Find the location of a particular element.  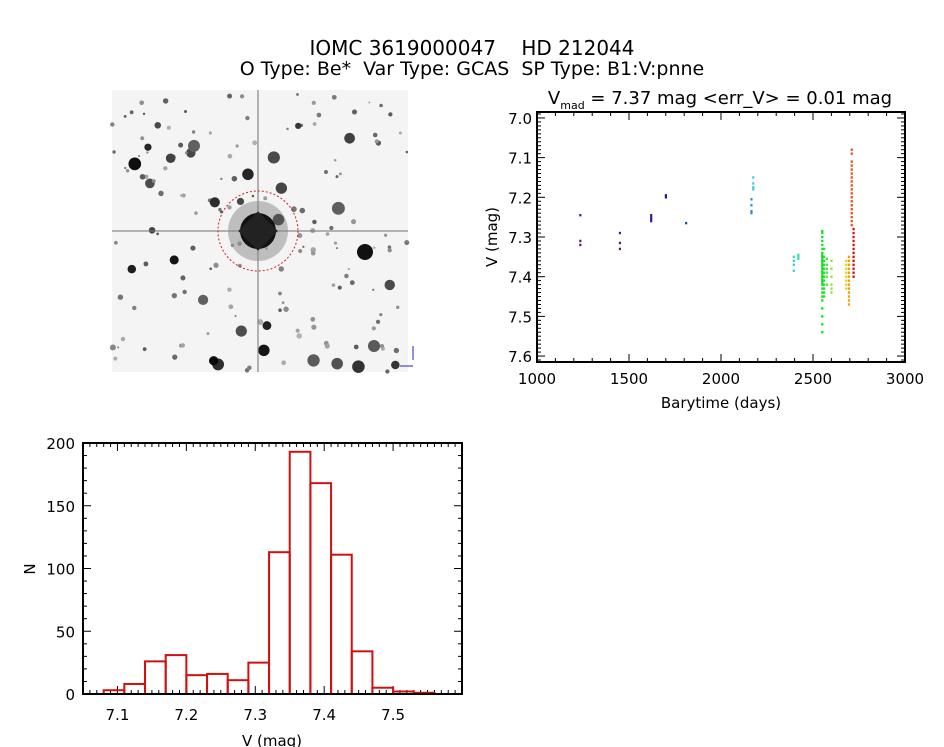

y-tick-label: 7.2 is located at coordinates (520, 198).